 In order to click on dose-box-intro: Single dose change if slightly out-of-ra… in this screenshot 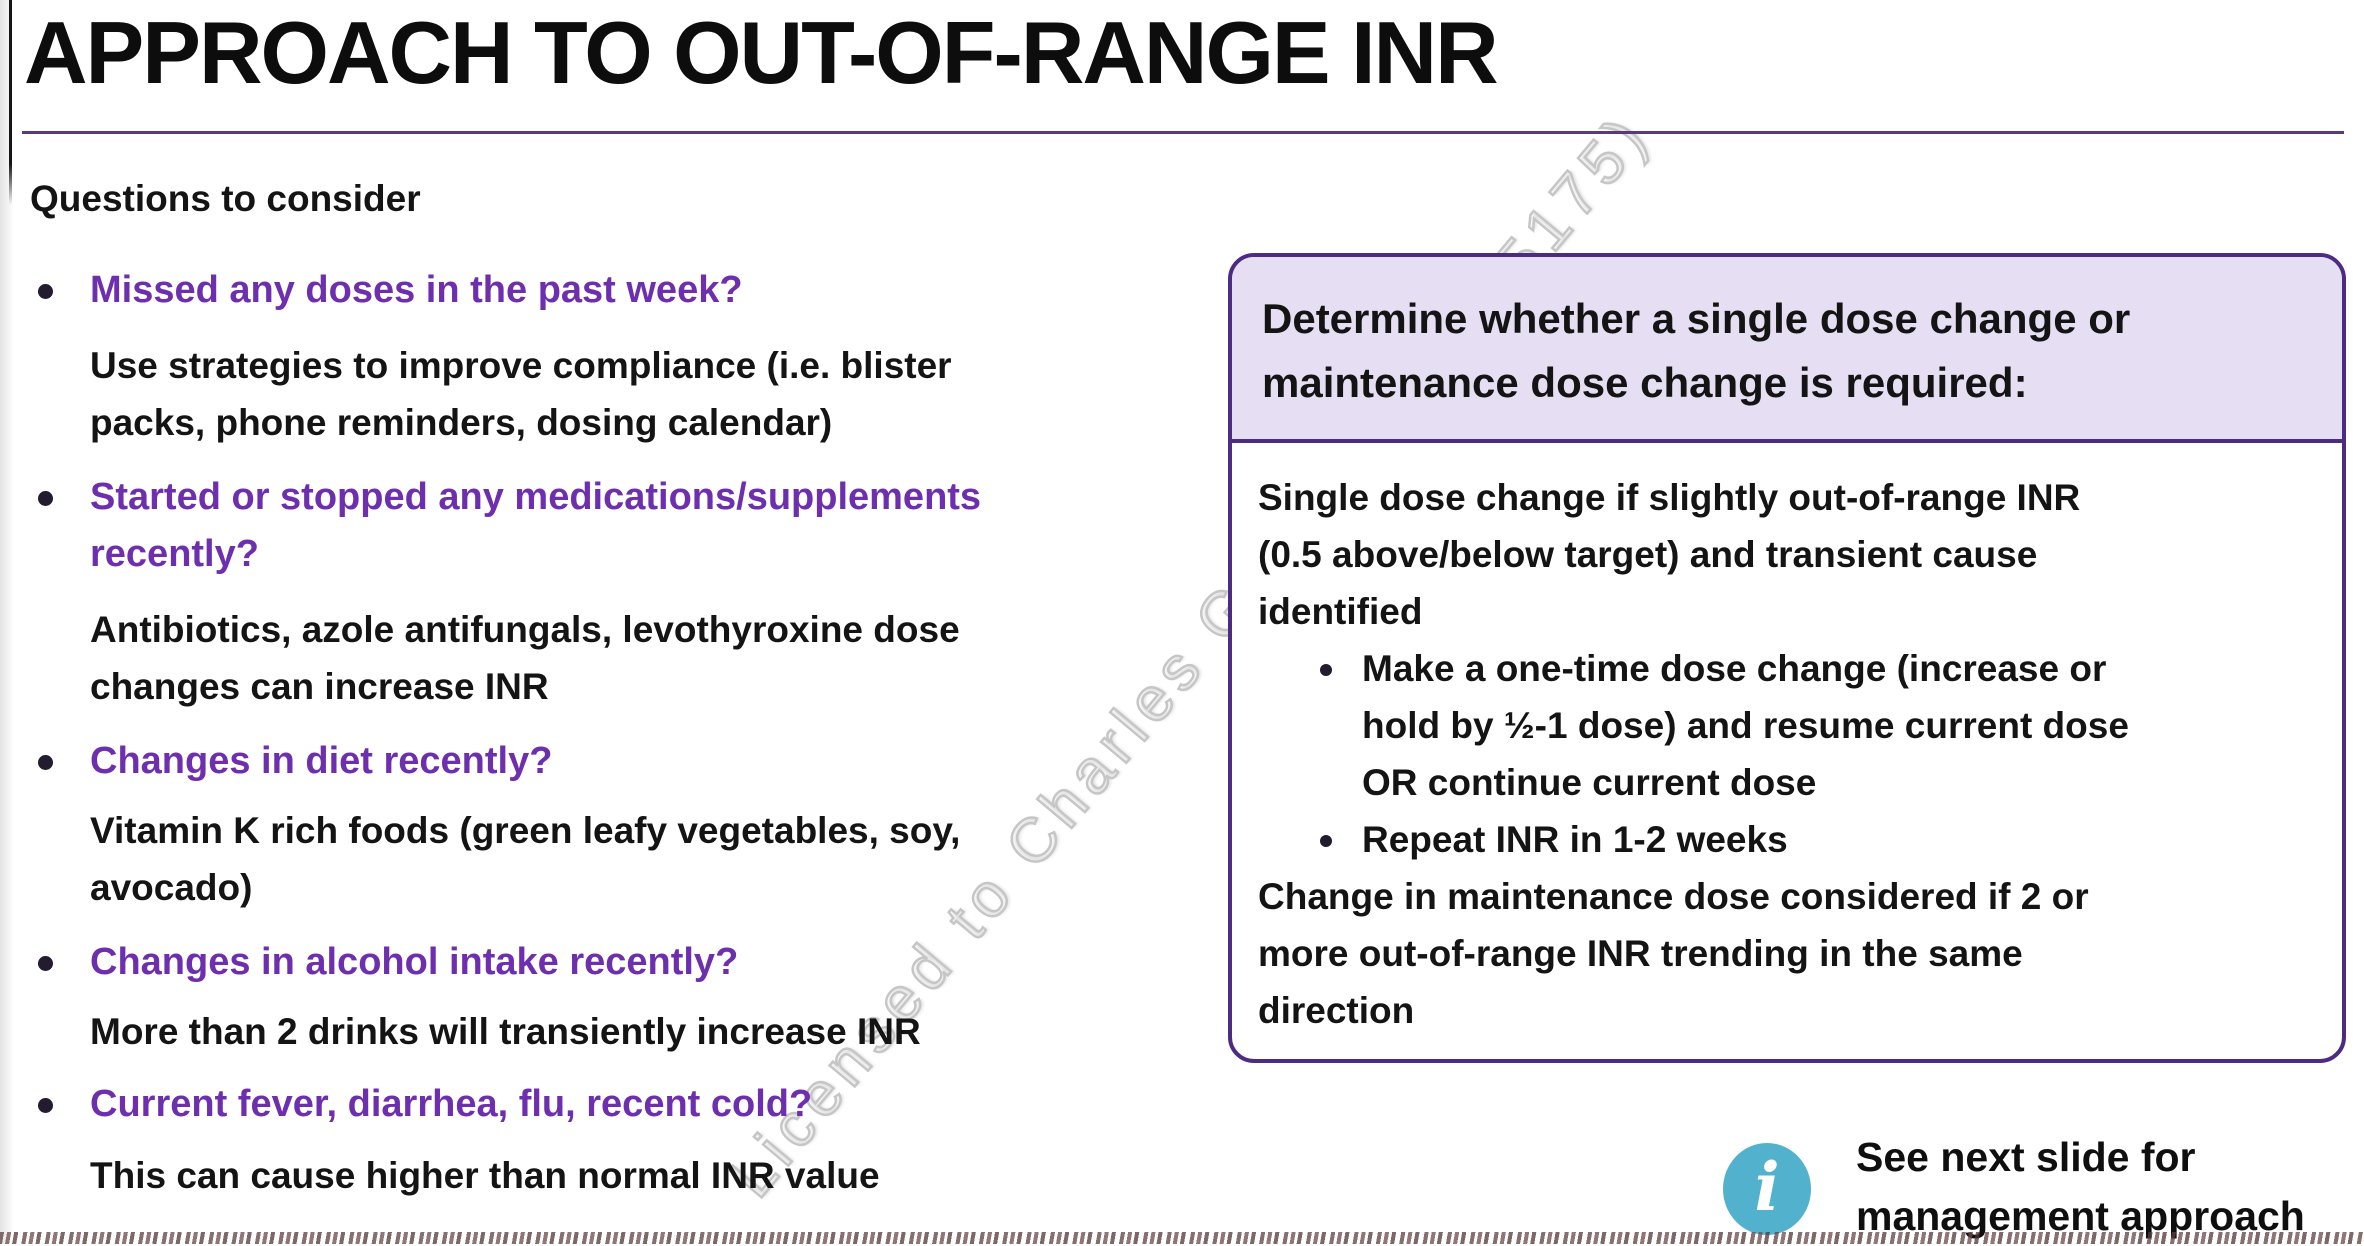, I will do `click(1669, 554)`.